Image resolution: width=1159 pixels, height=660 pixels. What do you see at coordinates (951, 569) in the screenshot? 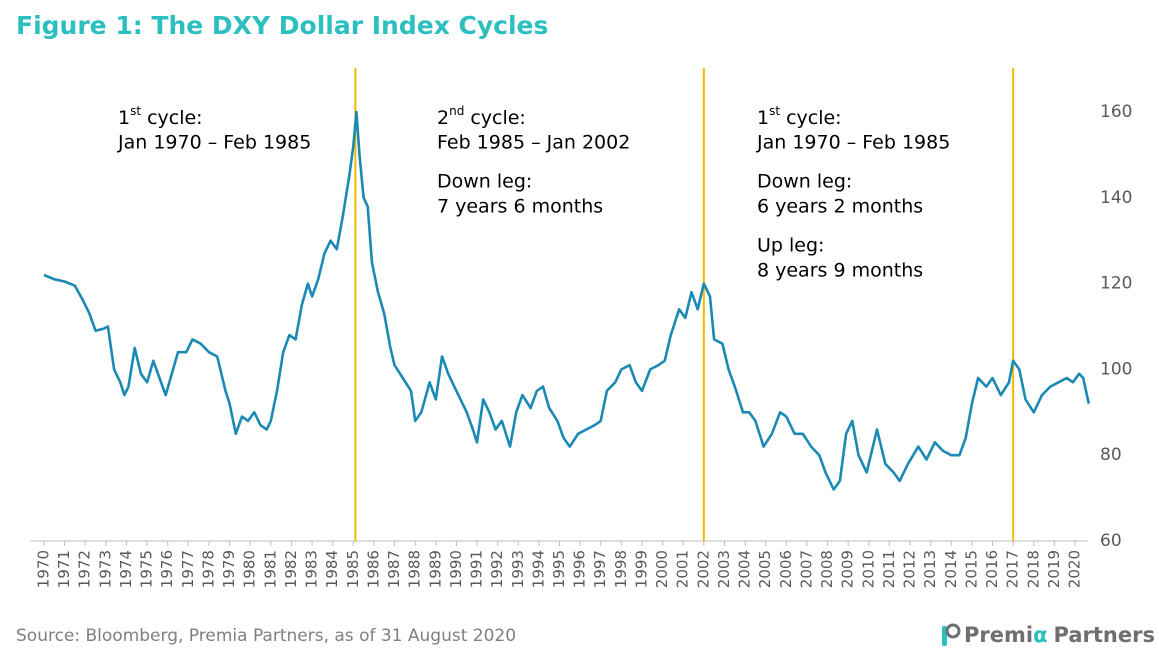
I see `x-tick-label: 2014` at bounding box center [951, 569].